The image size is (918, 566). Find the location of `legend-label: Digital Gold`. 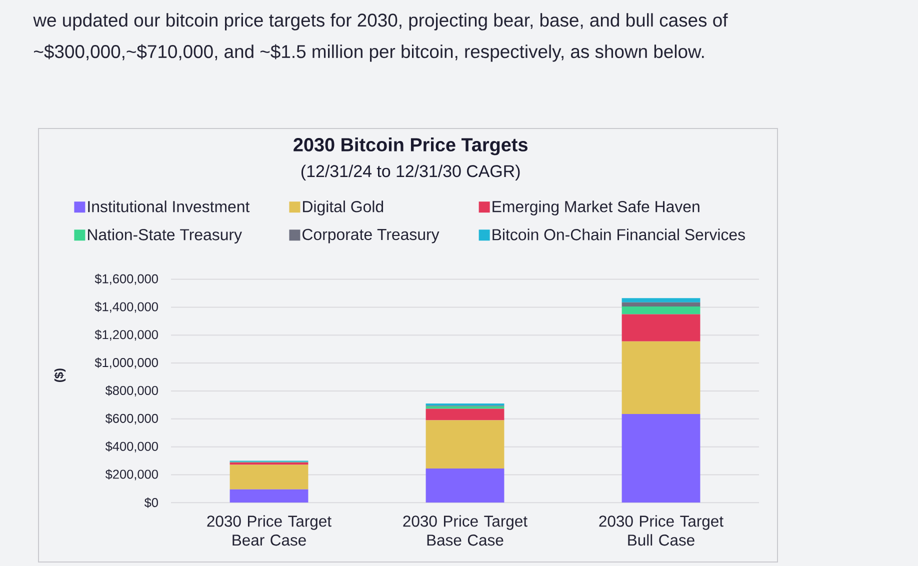

legend-label: Digital Gold is located at coordinates (343, 208).